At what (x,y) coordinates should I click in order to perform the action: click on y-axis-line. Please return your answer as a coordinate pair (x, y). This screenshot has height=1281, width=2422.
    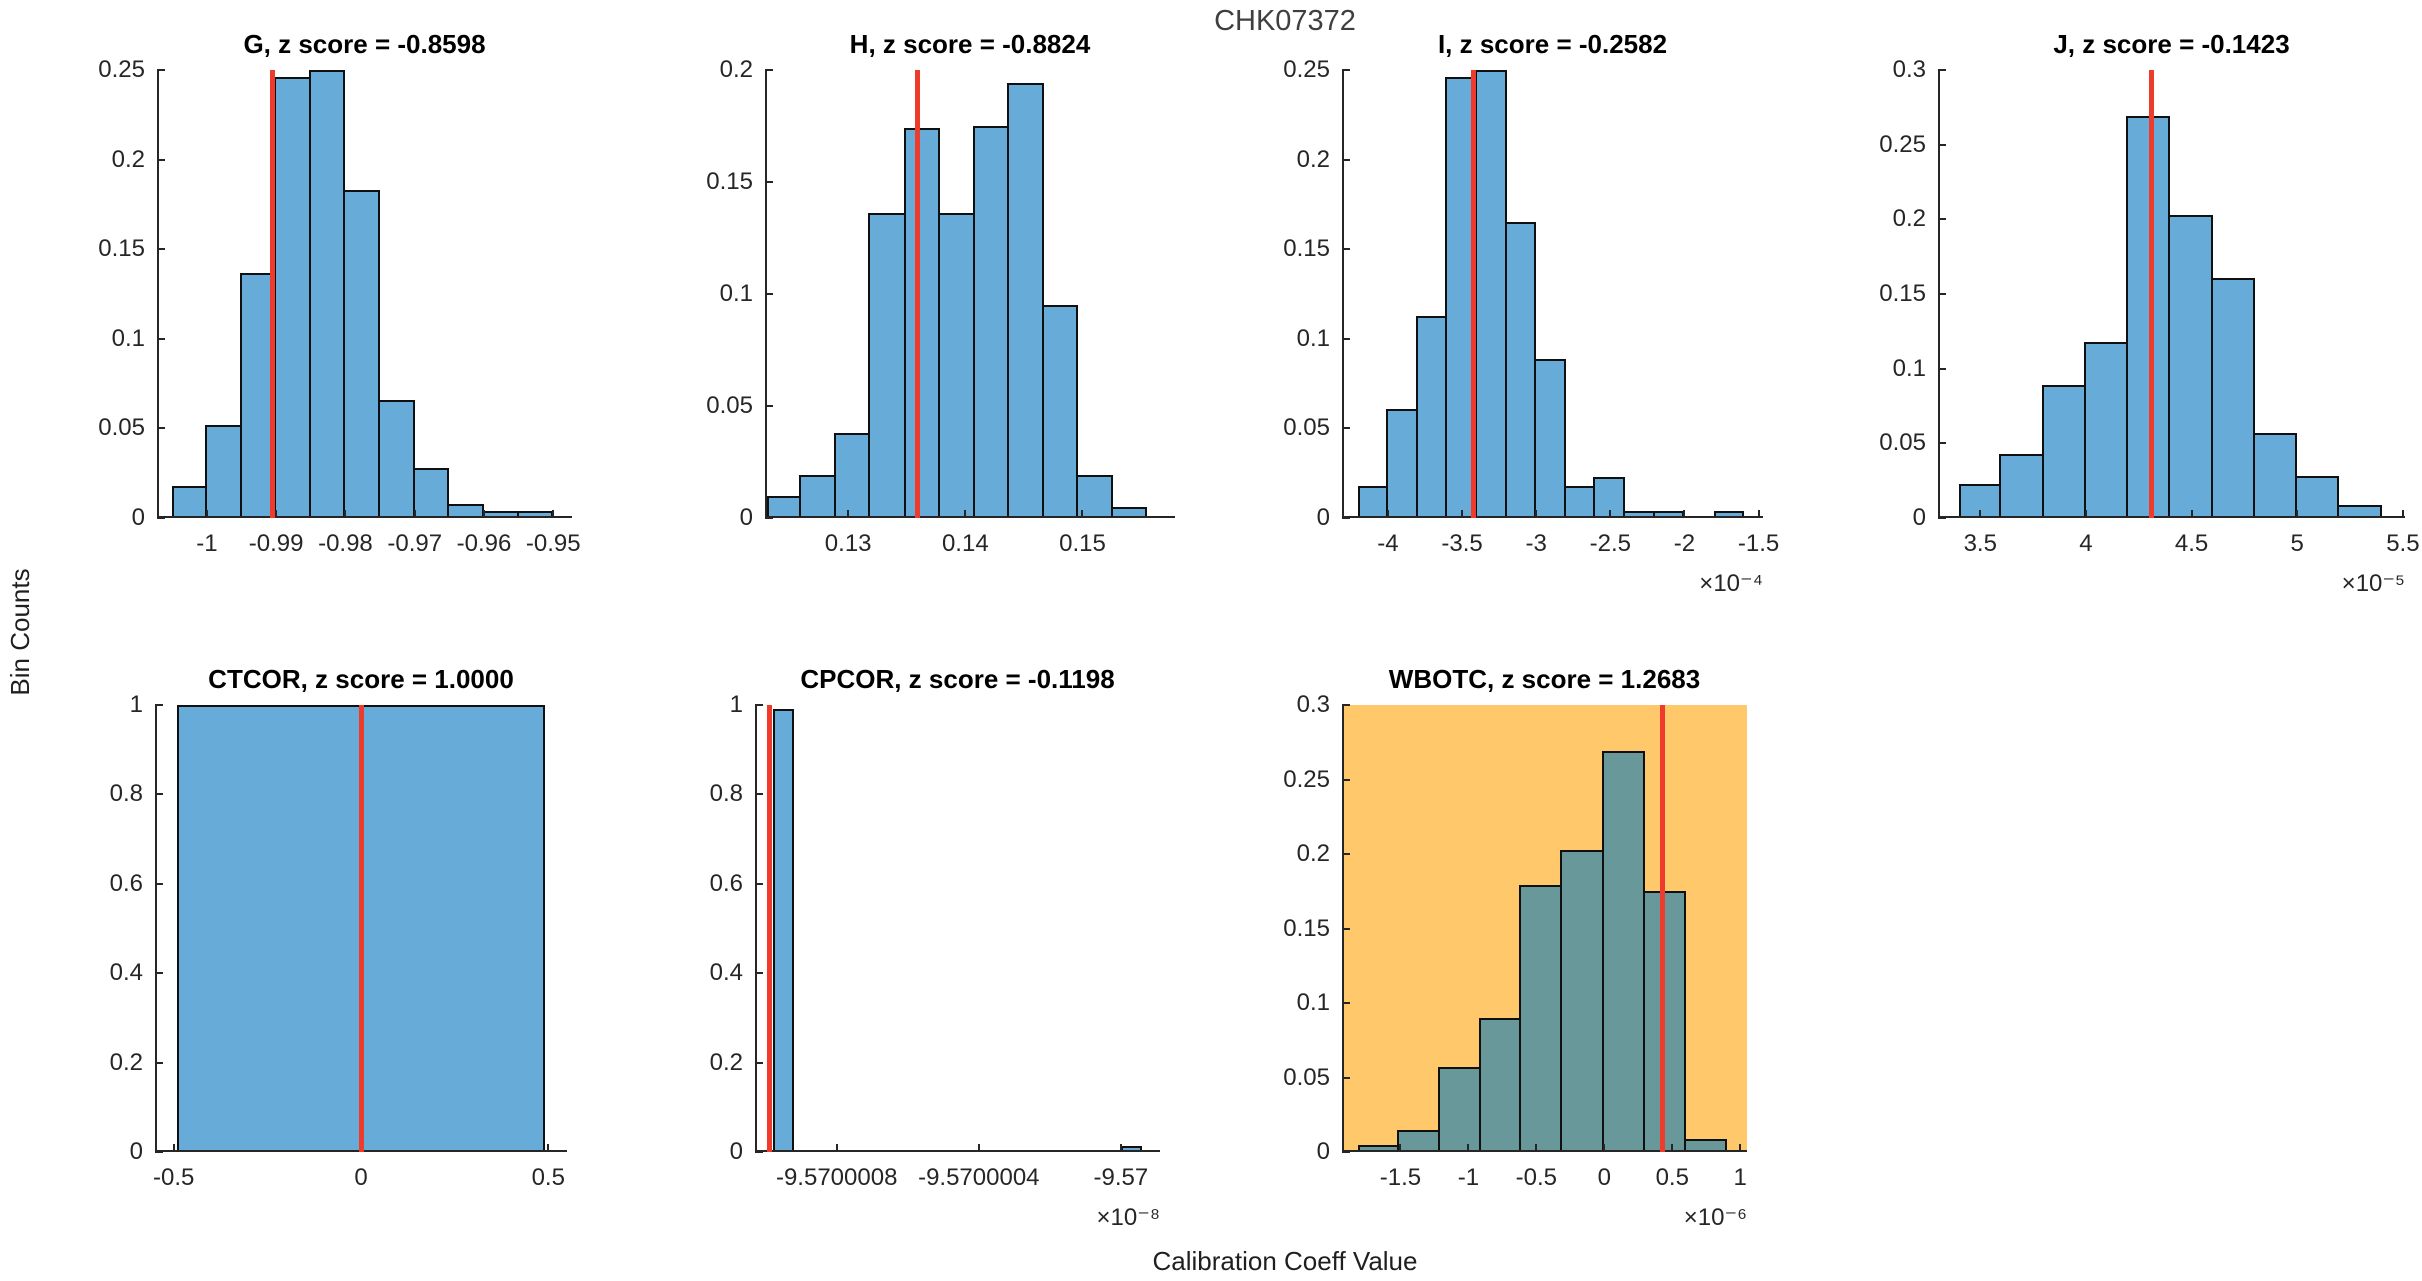
    Looking at the image, I should click on (1343, 294).